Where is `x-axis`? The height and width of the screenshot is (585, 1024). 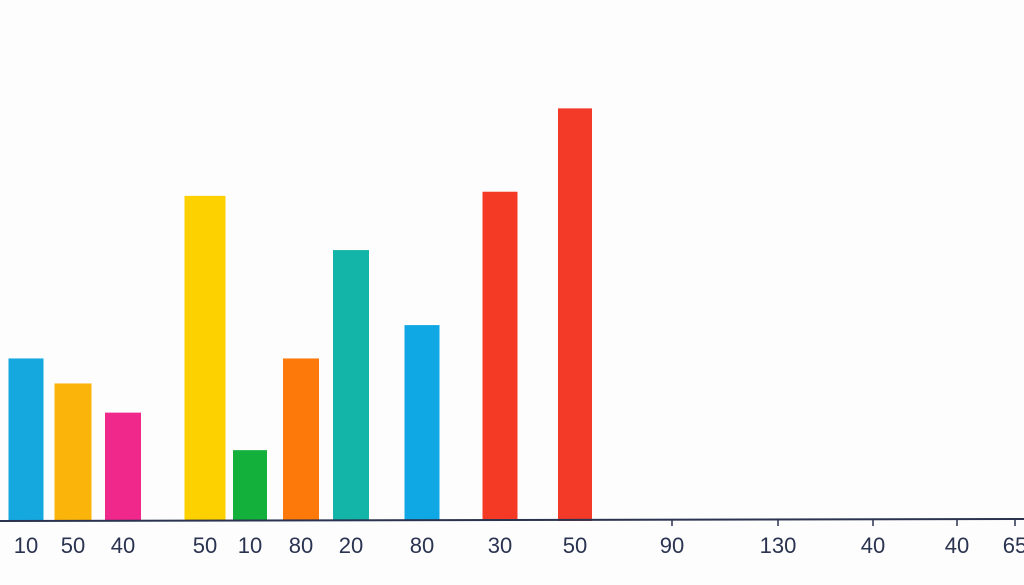
x-axis is located at coordinates (512, 520).